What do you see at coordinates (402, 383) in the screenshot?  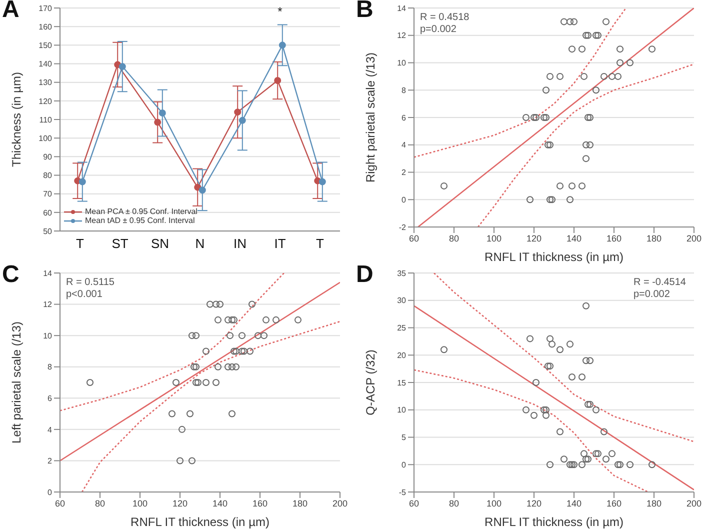 I see `y-tick-label: 15` at bounding box center [402, 383].